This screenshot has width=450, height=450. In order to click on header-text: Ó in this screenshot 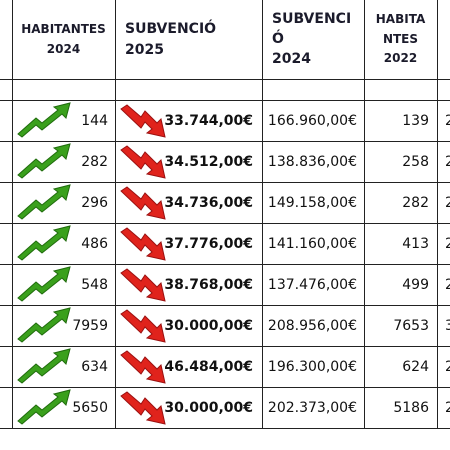, I will do `click(278, 39)`.